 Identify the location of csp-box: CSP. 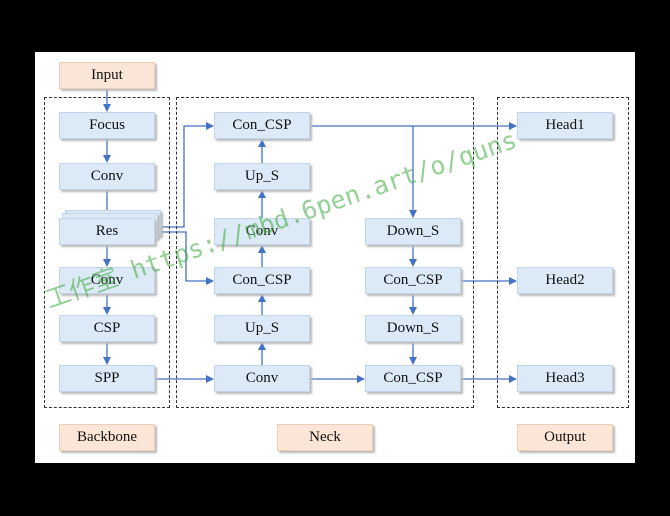
(107, 328).